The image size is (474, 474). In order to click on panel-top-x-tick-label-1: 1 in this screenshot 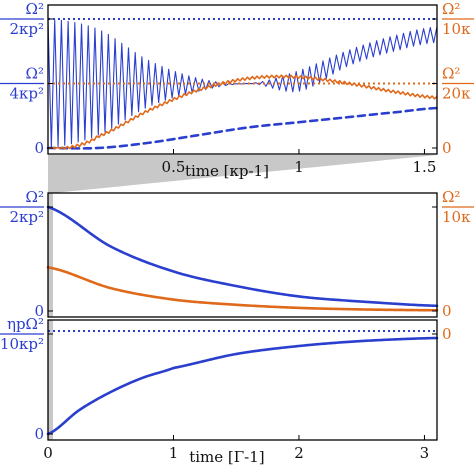, I will do `click(299, 167)`.